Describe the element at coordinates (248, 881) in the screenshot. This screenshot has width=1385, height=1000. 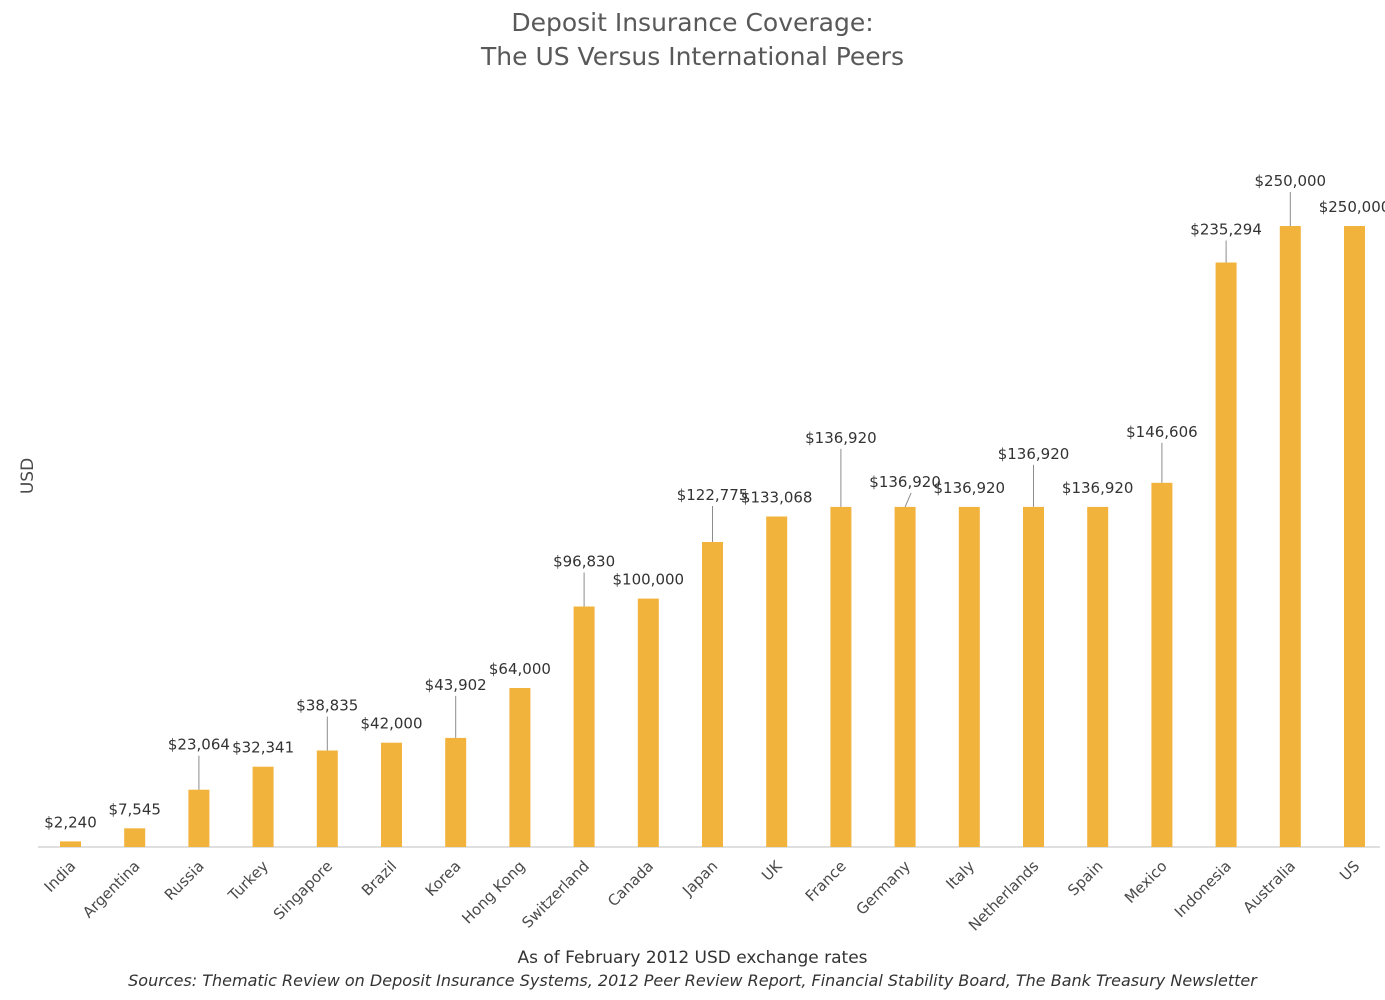
I see `x-tick-label-turkey: Turkey` at that location.